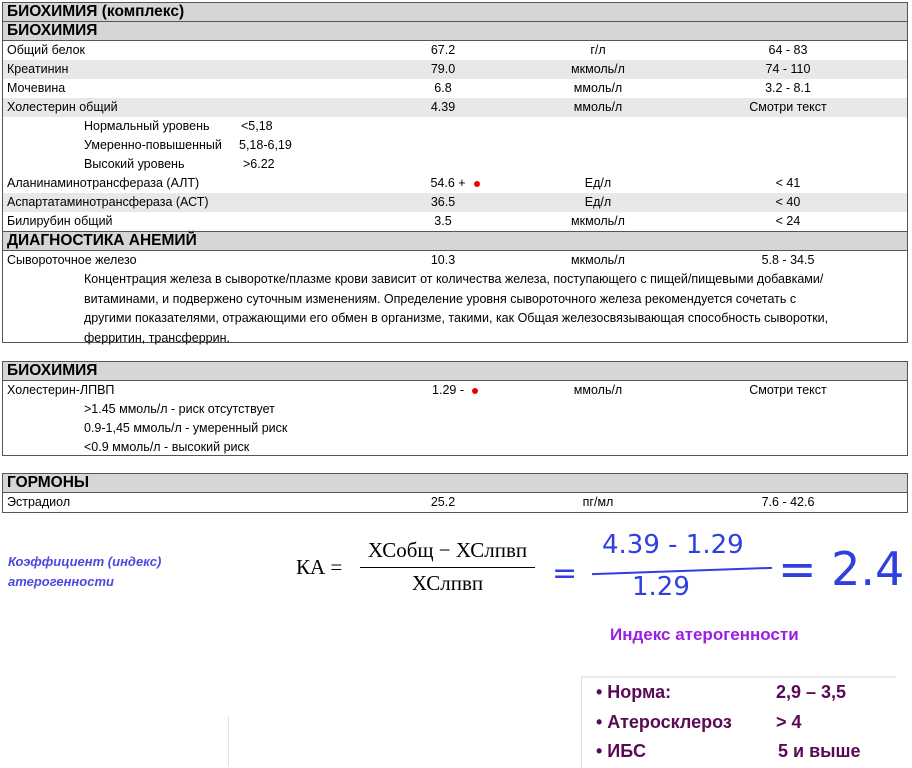  Describe the element at coordinates (819, 751) in the screenshot. I see `index-value: 5 и выше` at that location.